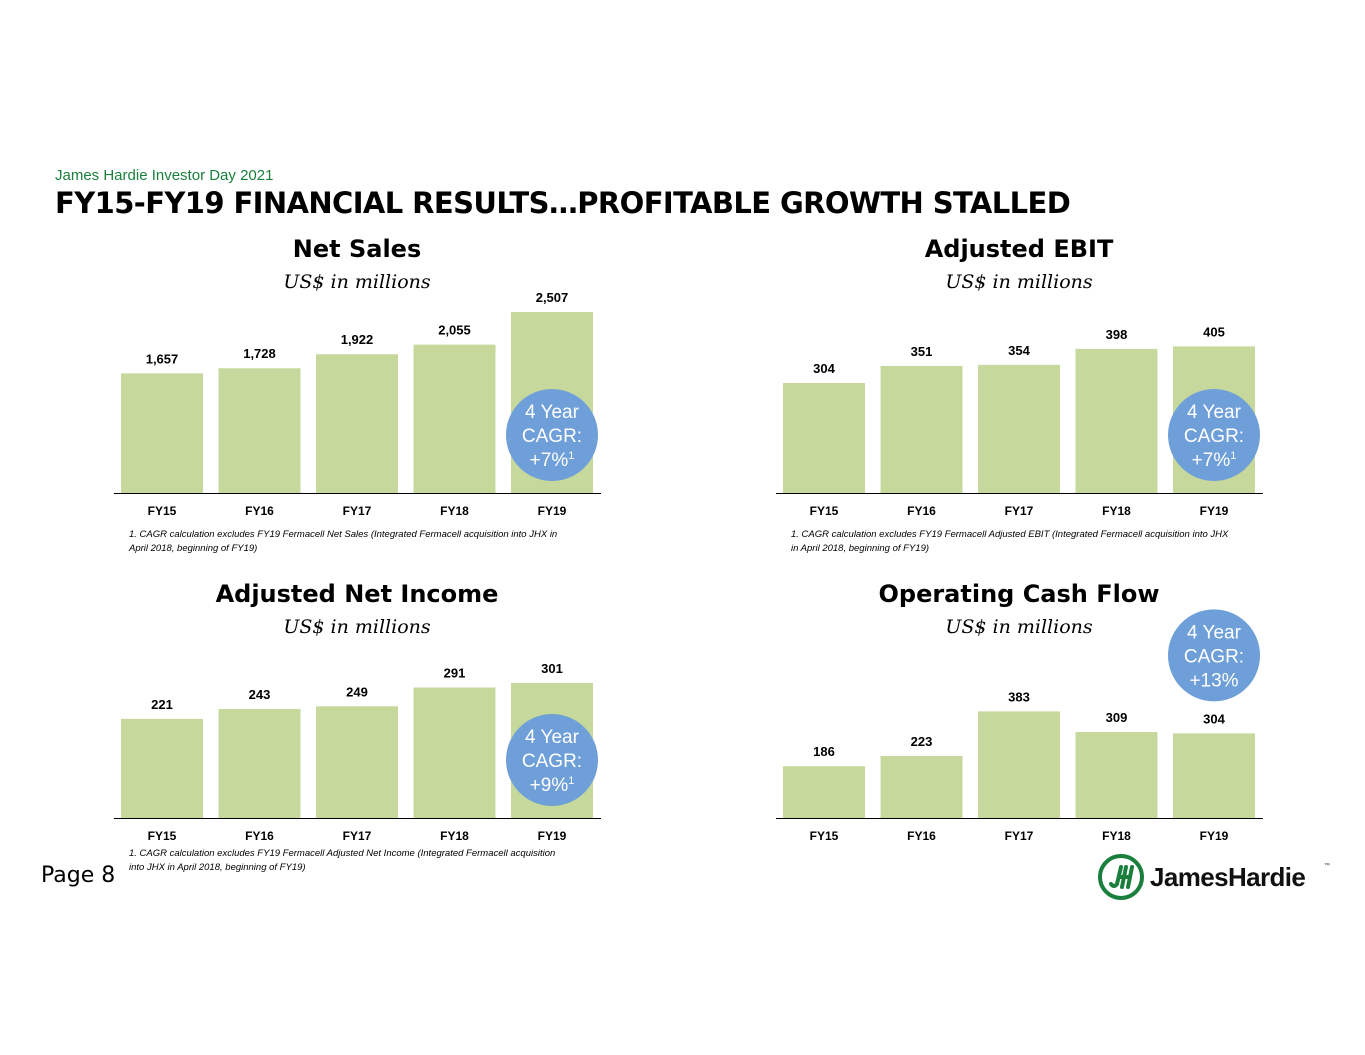 The height and width of the screenshot is (1055, 1365). I want to click on adjusted-ebit-category-label: FY18, so click(1116, 511).